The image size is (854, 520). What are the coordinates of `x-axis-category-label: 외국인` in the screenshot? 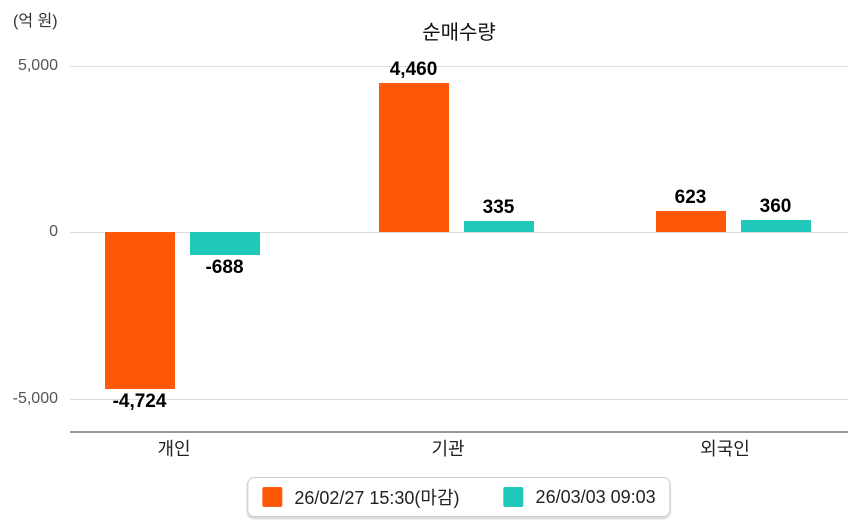 It's located at (725, 449).